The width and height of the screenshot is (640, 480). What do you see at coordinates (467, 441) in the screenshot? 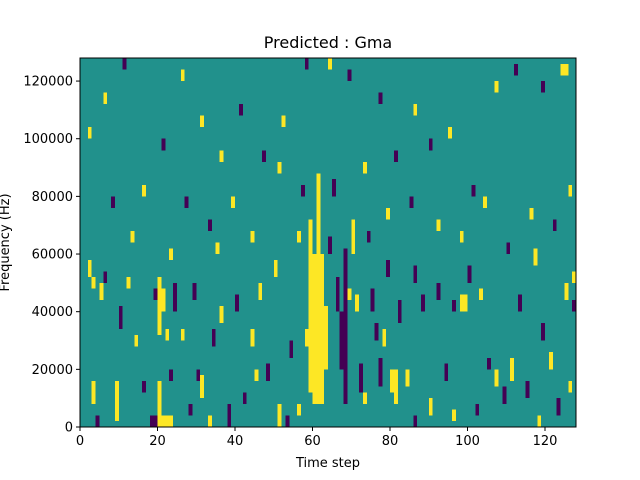
I see `x-tick-label-5: 100` at bounding box center [467, 441].